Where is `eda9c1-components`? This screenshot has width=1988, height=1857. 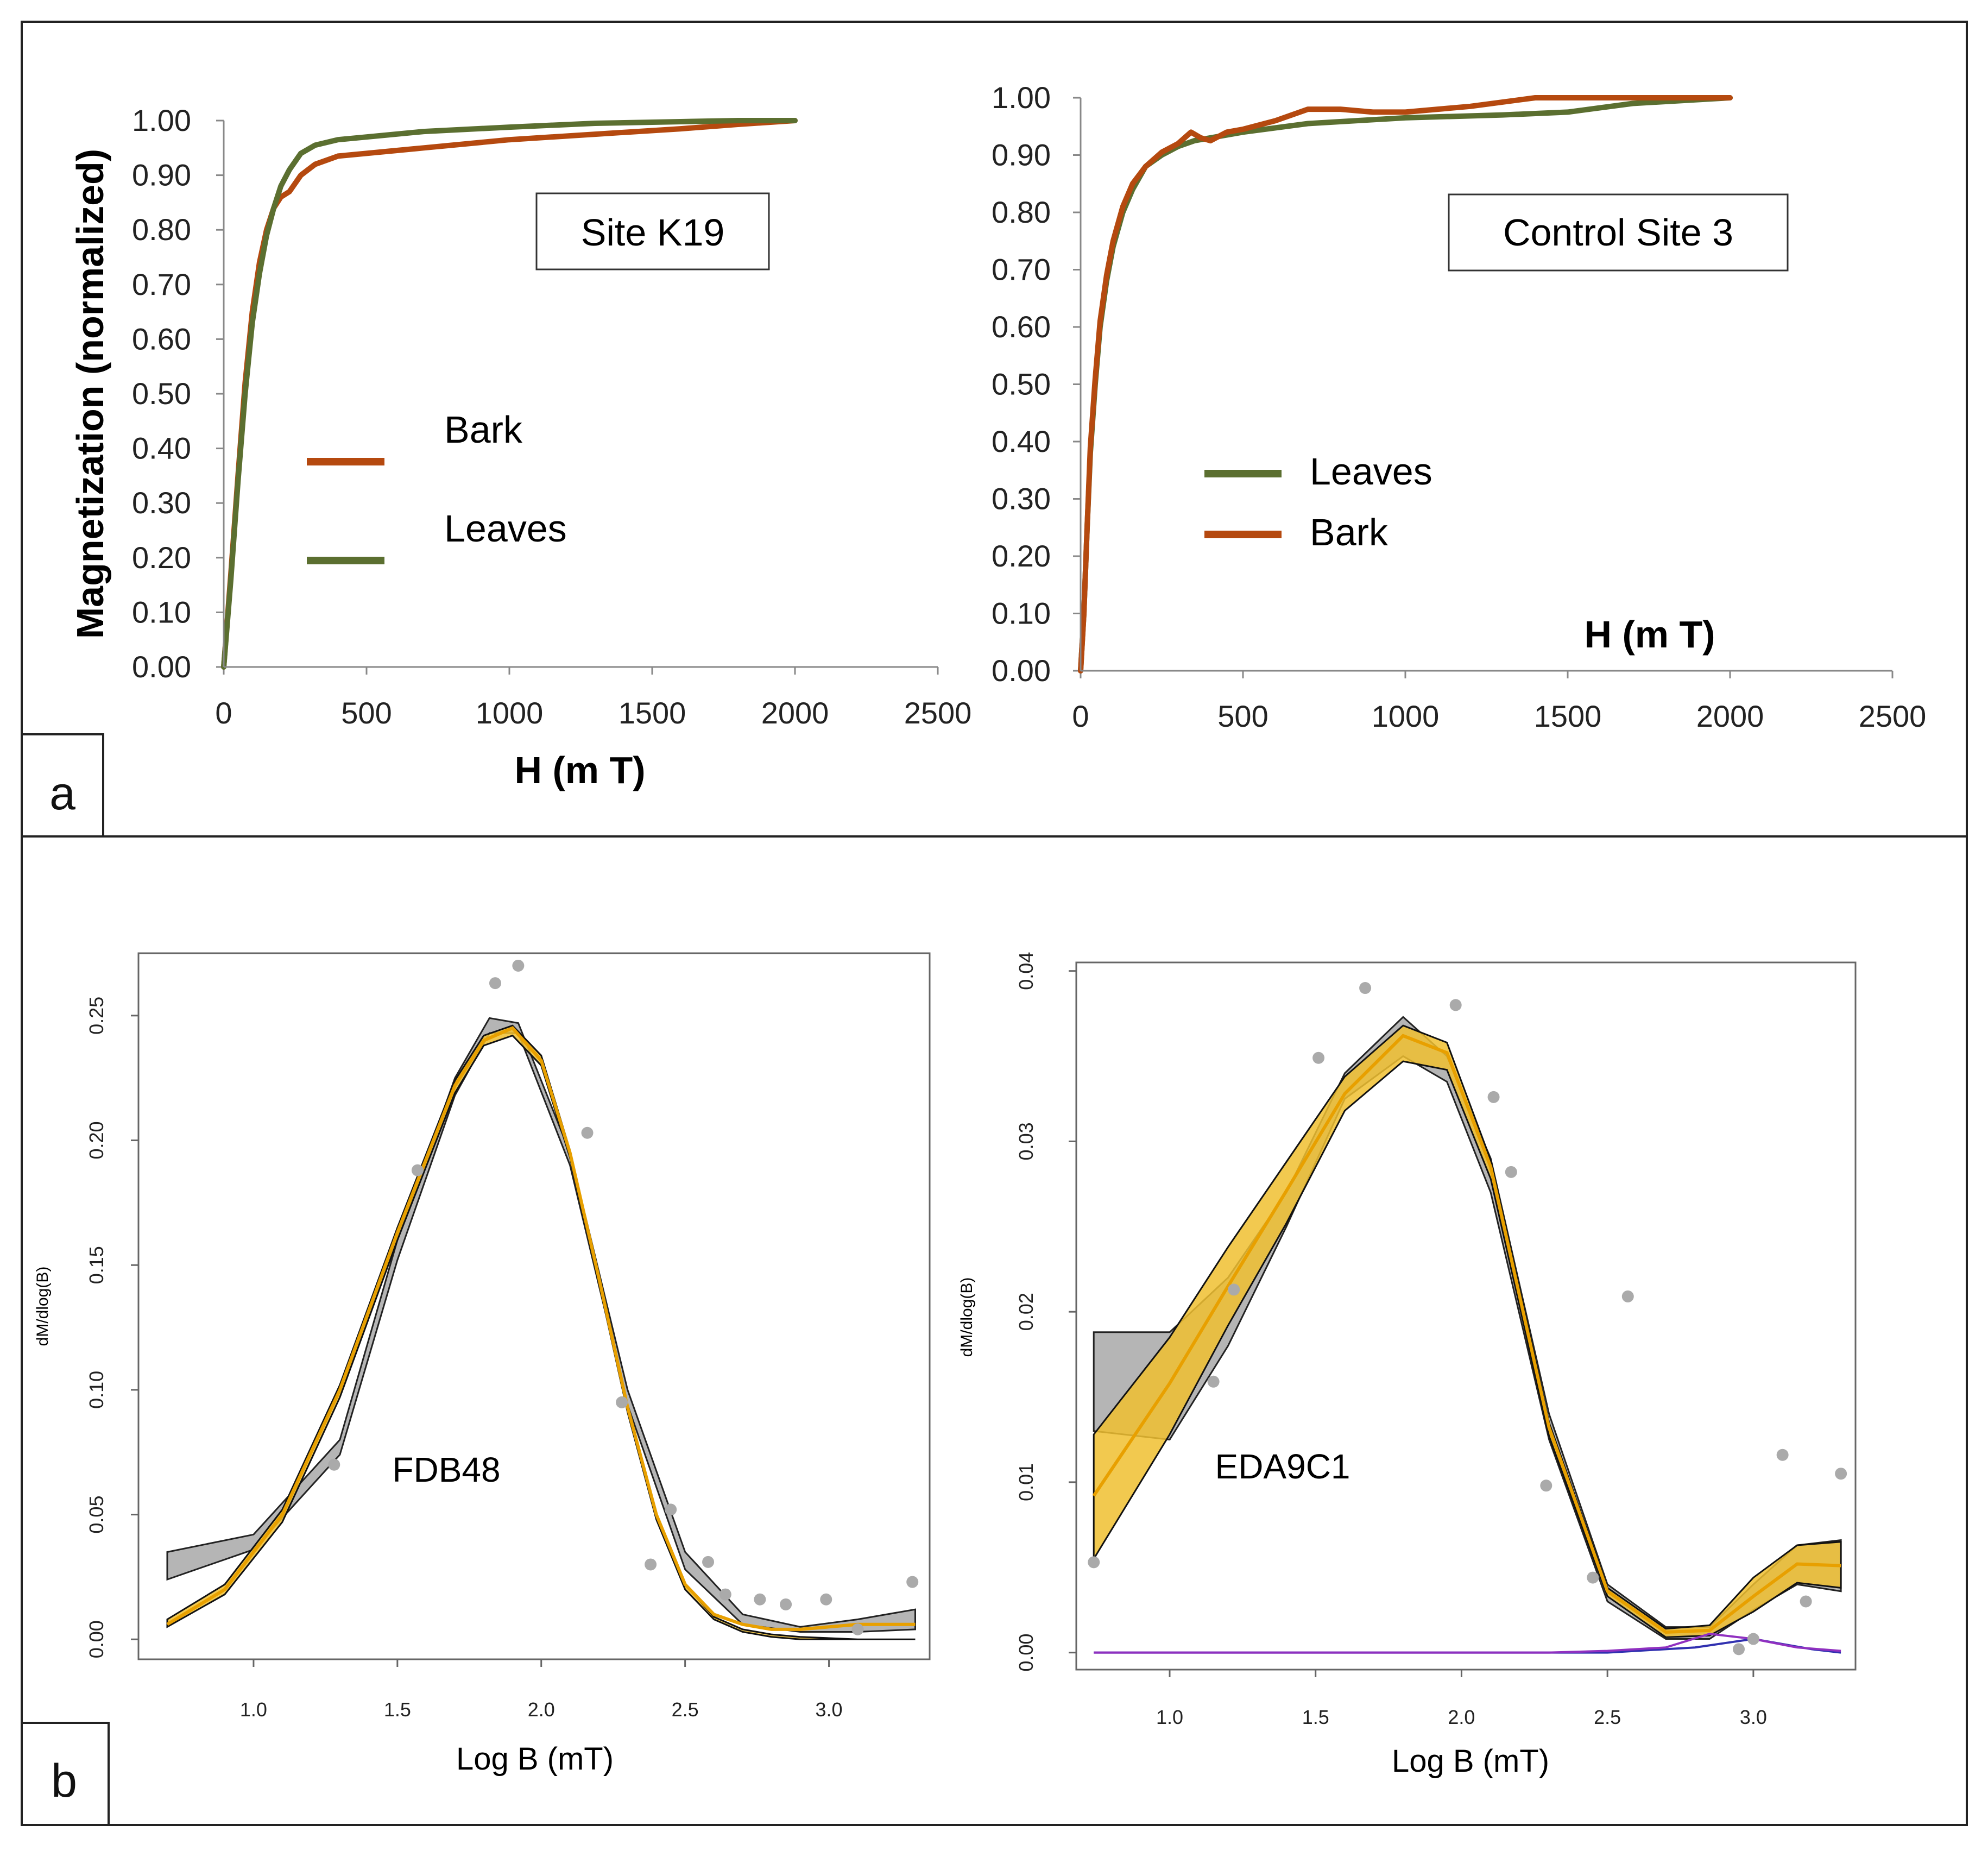 eda9c1-components is located at coordinates (1467, 1643).